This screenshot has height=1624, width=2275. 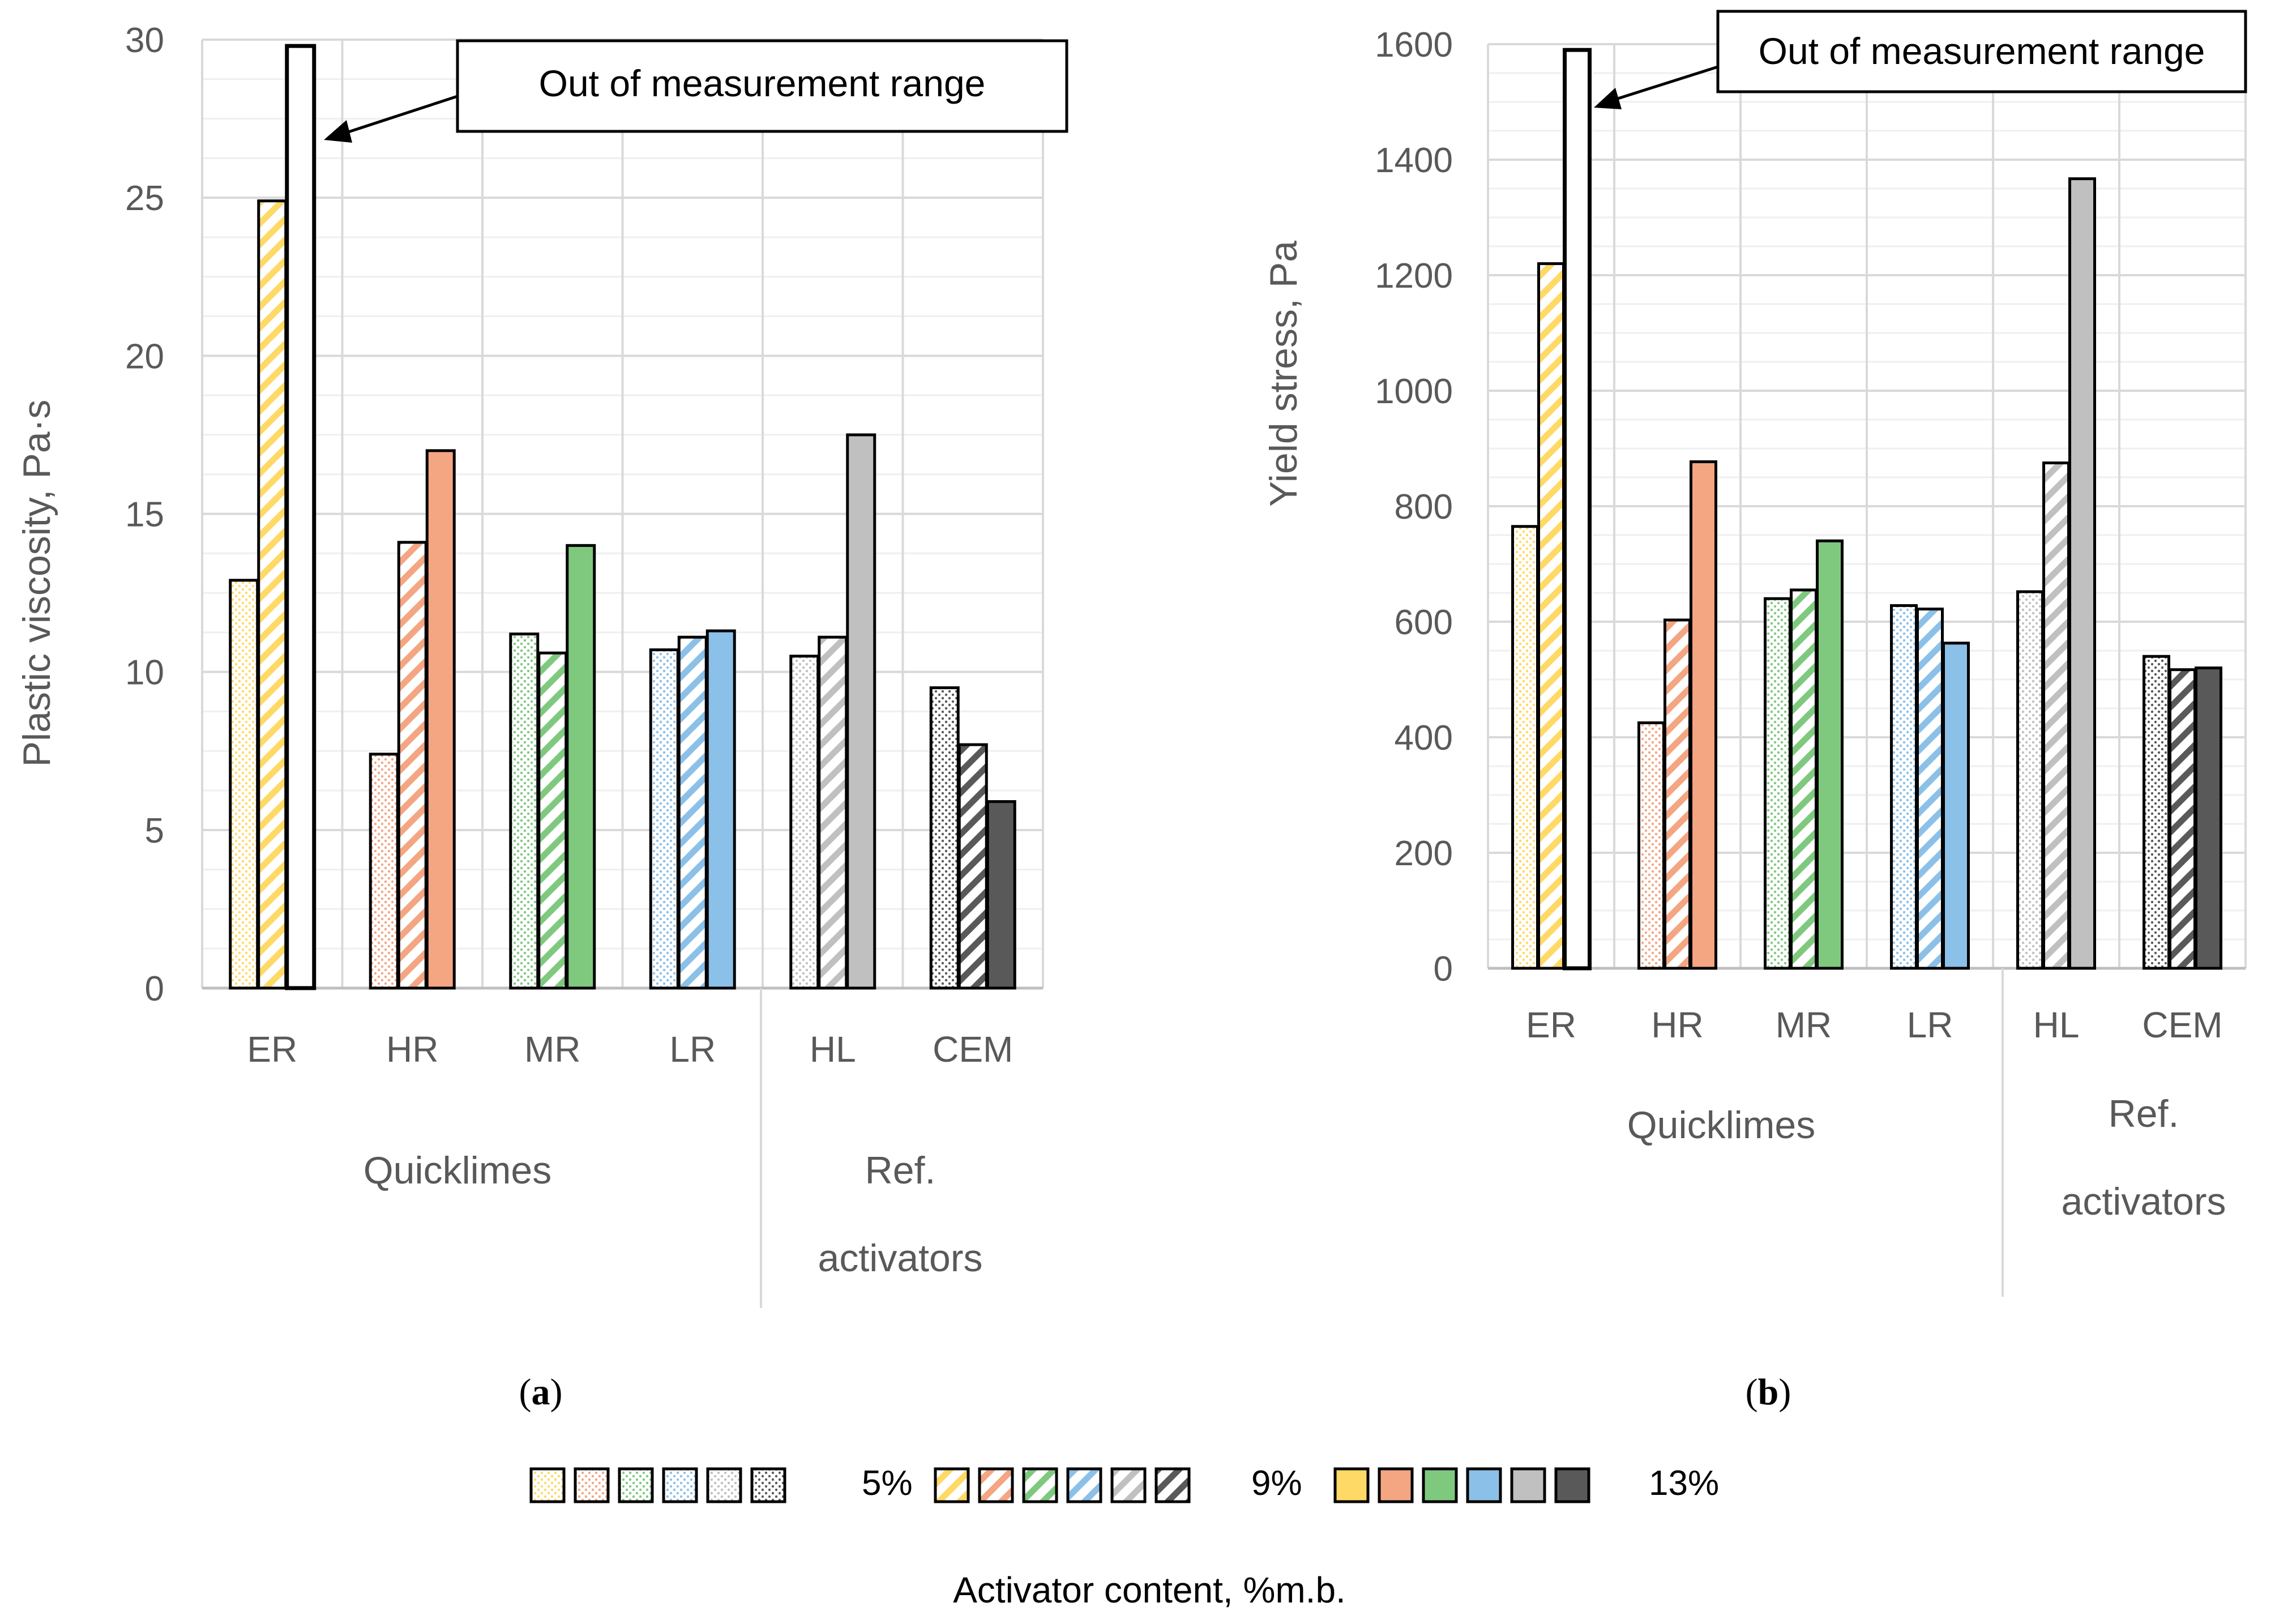 I want to click on bar-mr-5pct, so click(x=524, y=811).